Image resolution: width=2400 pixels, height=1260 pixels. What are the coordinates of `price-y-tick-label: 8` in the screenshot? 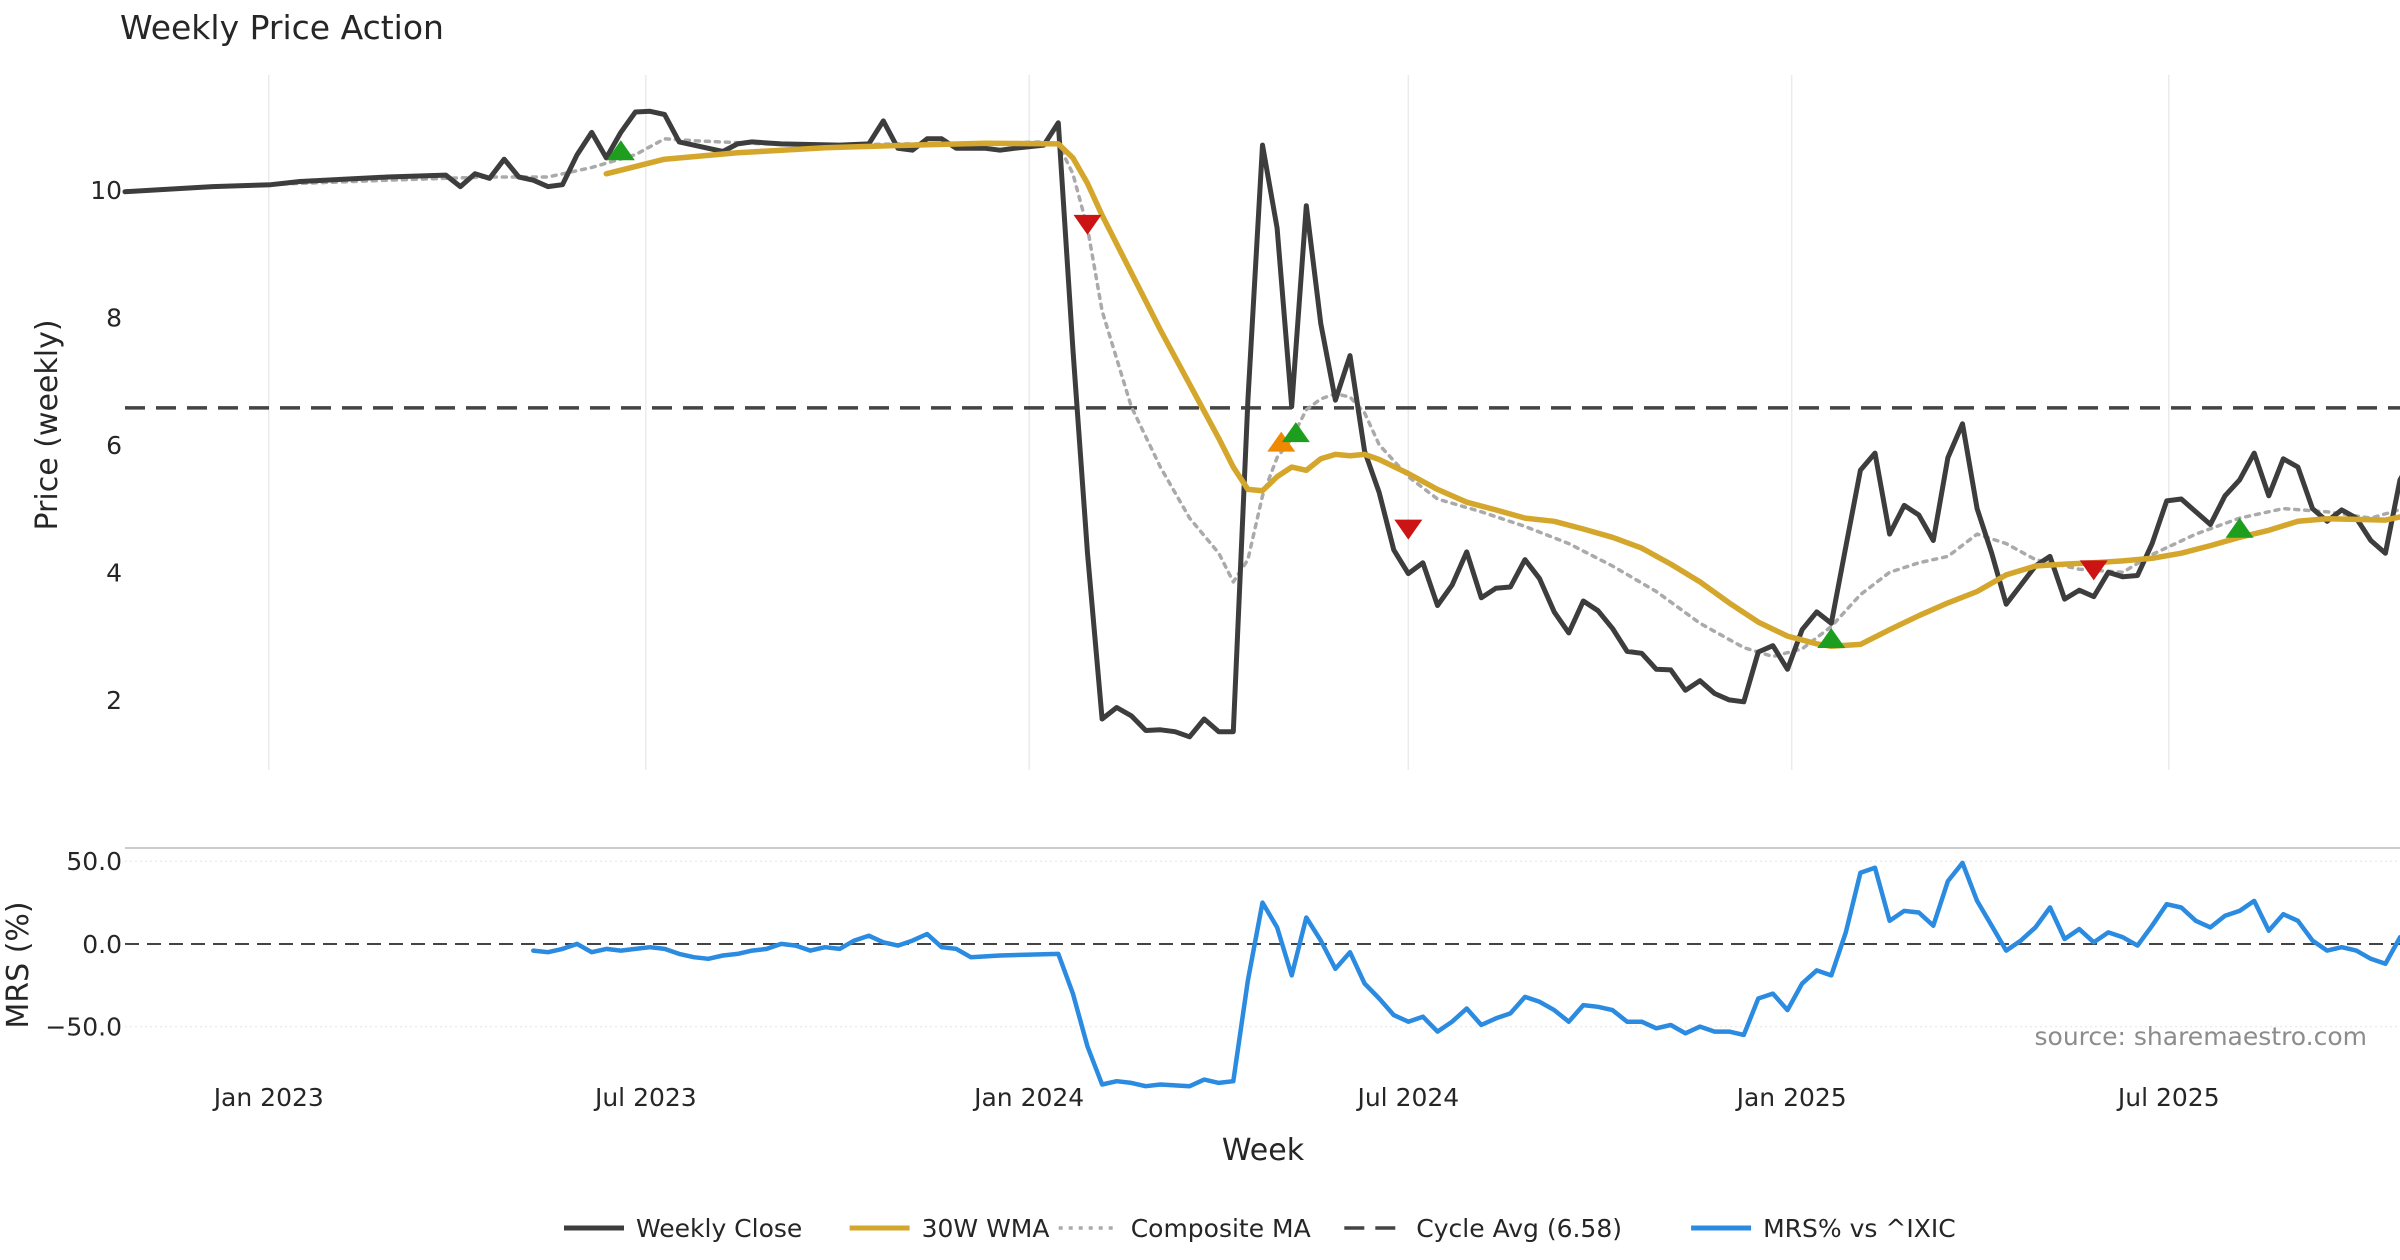 It's located at (114, 317).